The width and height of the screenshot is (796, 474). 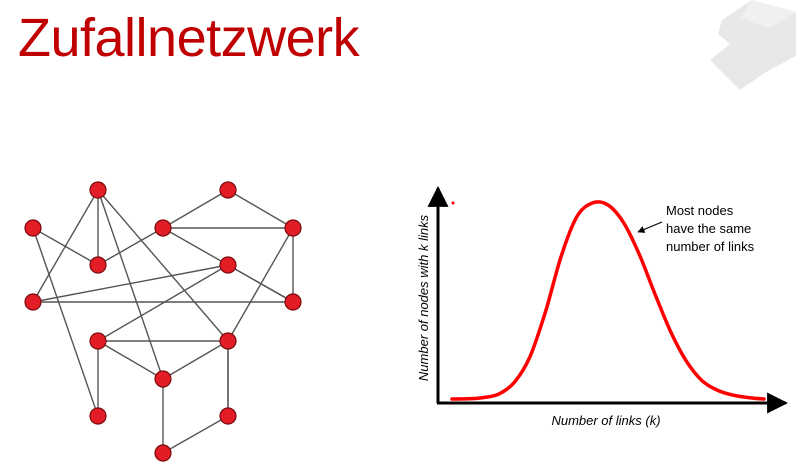 What do you see at coordinates (423, 297) in the screenshot?
I see `y-axis-label: Number of nodes with k links` at bounding box center [423, 297].